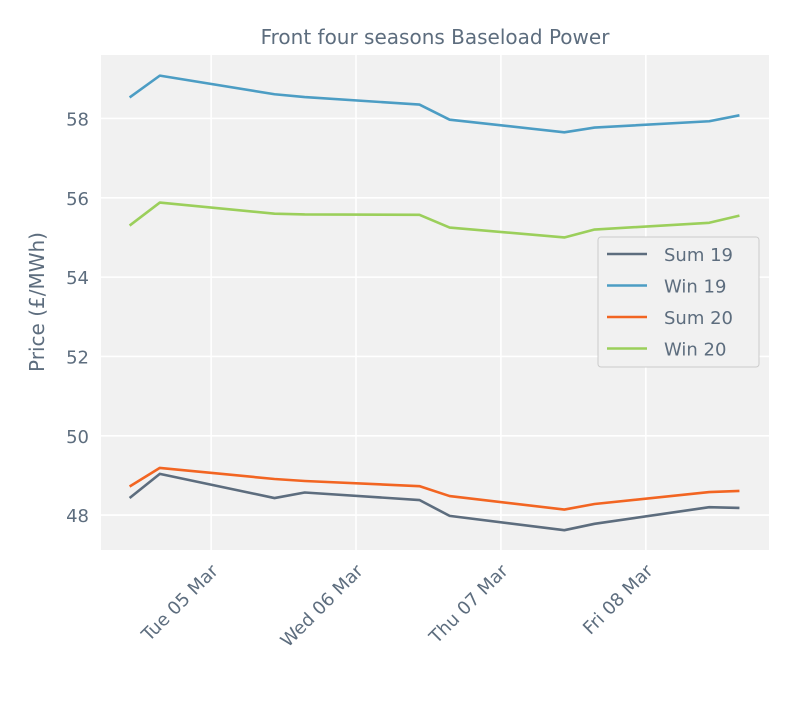 The image size is (800, 704). I want to click on legend-box, so click(678, 302).